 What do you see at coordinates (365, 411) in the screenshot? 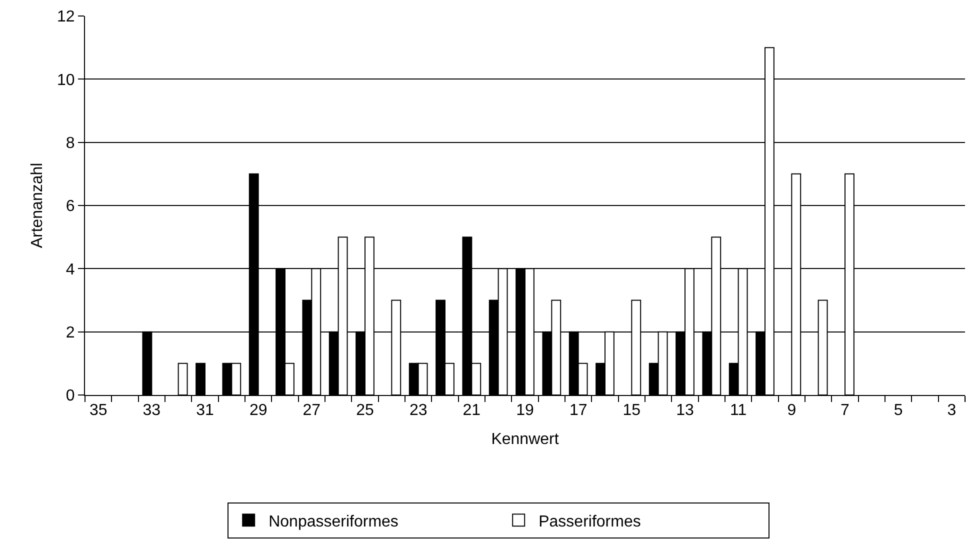
I see `x-tick-label: 25` at bounding box center [365, 411].